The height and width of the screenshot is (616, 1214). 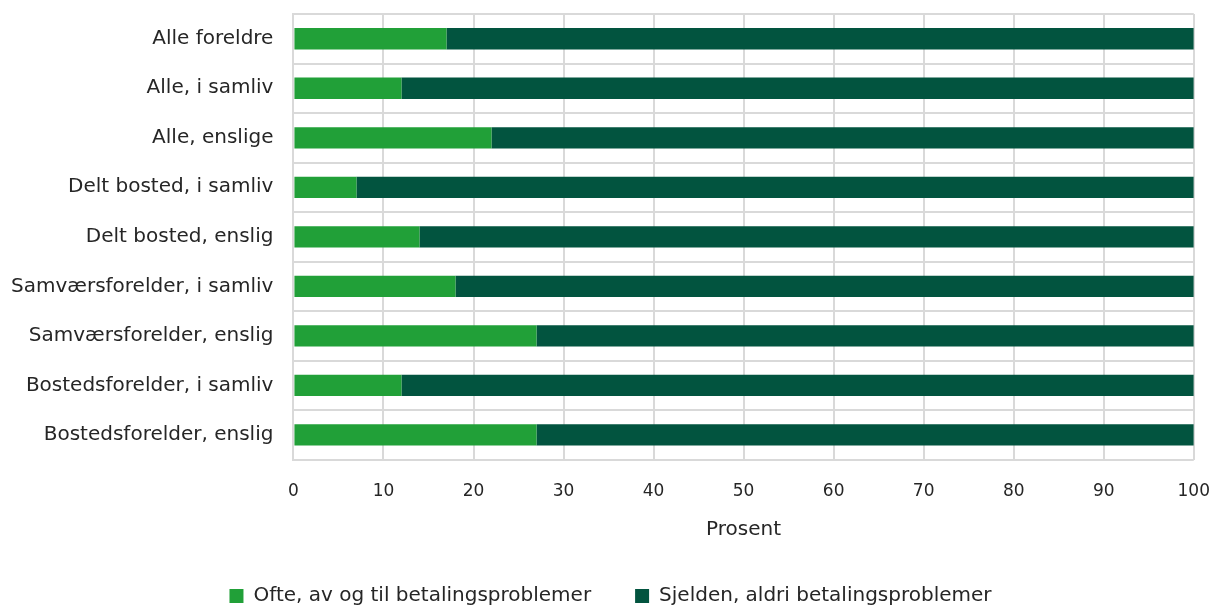 What do you see at coordinates (833, 490) in the screenshot?
I see `x-tick-label: 60` at bounding box center [833, 490].